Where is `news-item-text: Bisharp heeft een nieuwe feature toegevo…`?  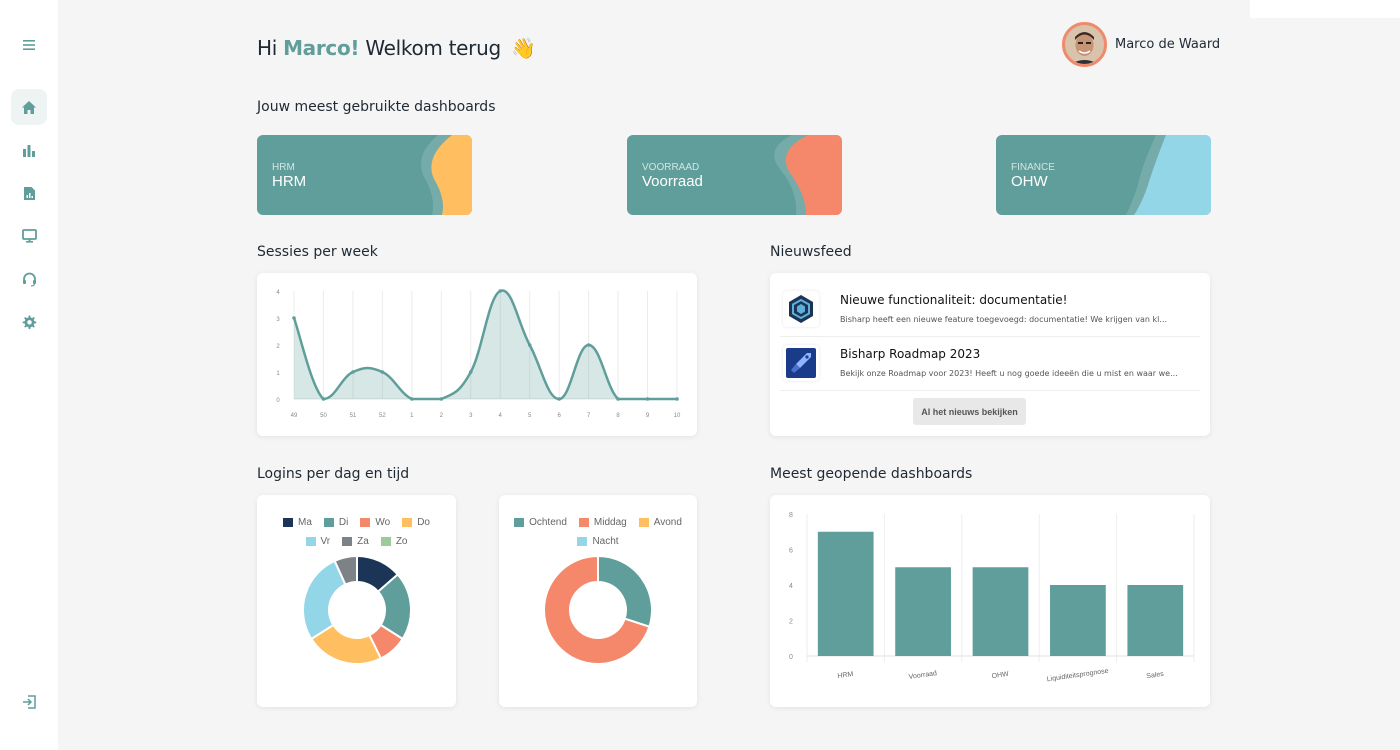
news-item-text: Bisharp heeft een nieuwe feature toegevo… is located at coordinates (1004, 319).